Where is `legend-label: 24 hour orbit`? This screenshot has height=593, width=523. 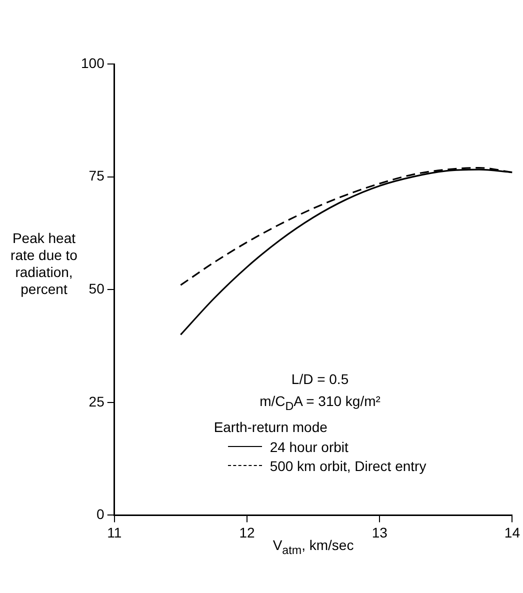 legend-label: 24 hour orbit is located at coordinates (309, 446).